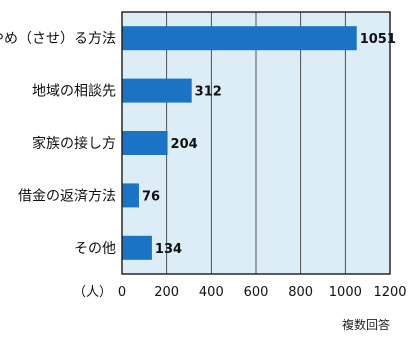 The image size is (408, 340). What do you see at coordinates (211, 292) in the screenshot?
I see `x-tick-label-400: 400` at bounding box center [211, 292].